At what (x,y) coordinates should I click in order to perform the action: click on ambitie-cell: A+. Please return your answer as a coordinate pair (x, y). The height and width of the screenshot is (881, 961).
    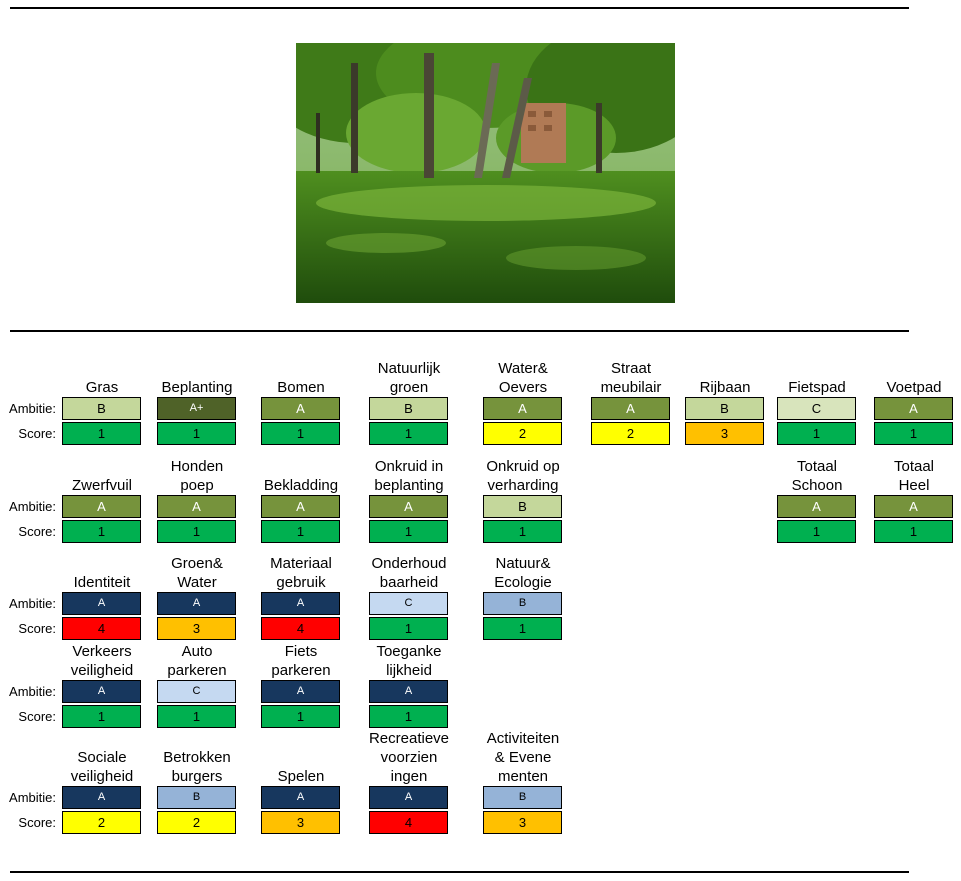
    Looking at the image, I should click on (196, 408).